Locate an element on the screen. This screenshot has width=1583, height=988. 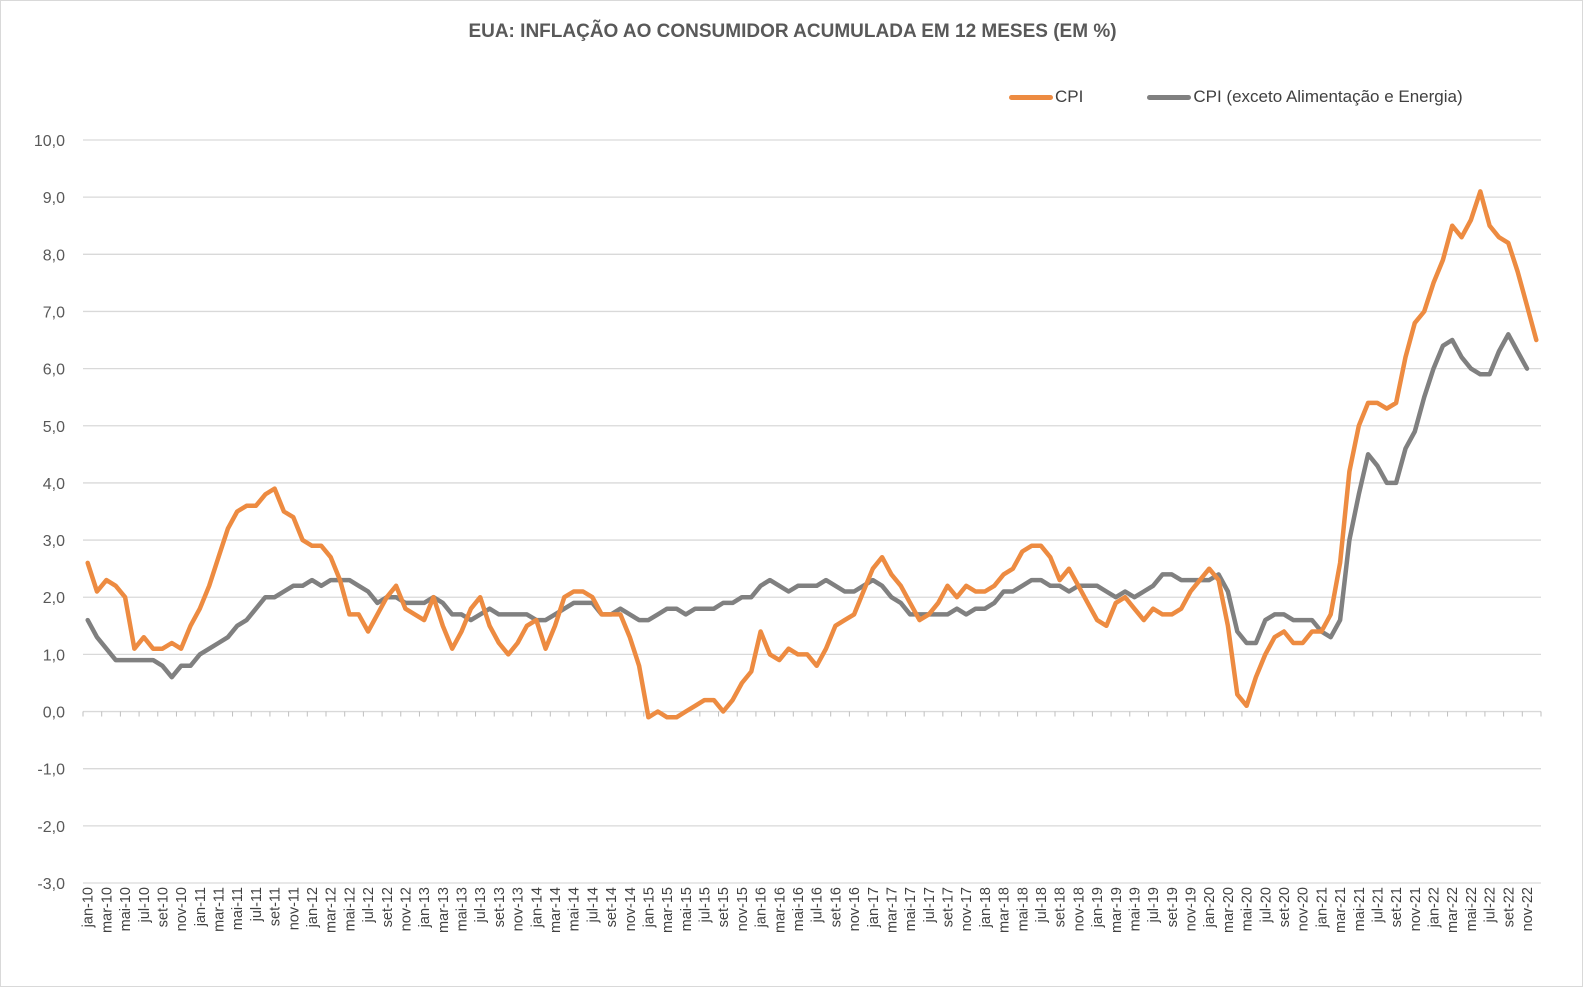
x-tick-label: jan-13 is located at coordinates (425, 907).